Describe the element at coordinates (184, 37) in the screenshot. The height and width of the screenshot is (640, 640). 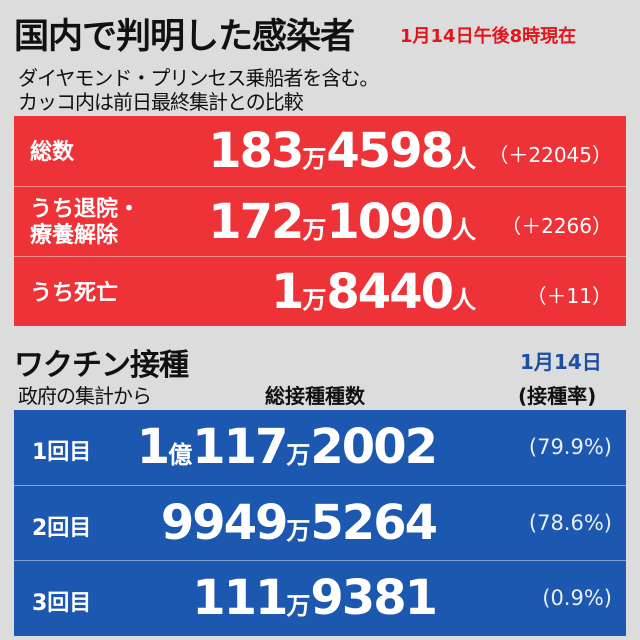
I see `page-title: 国内で判明した感染者` at that location.